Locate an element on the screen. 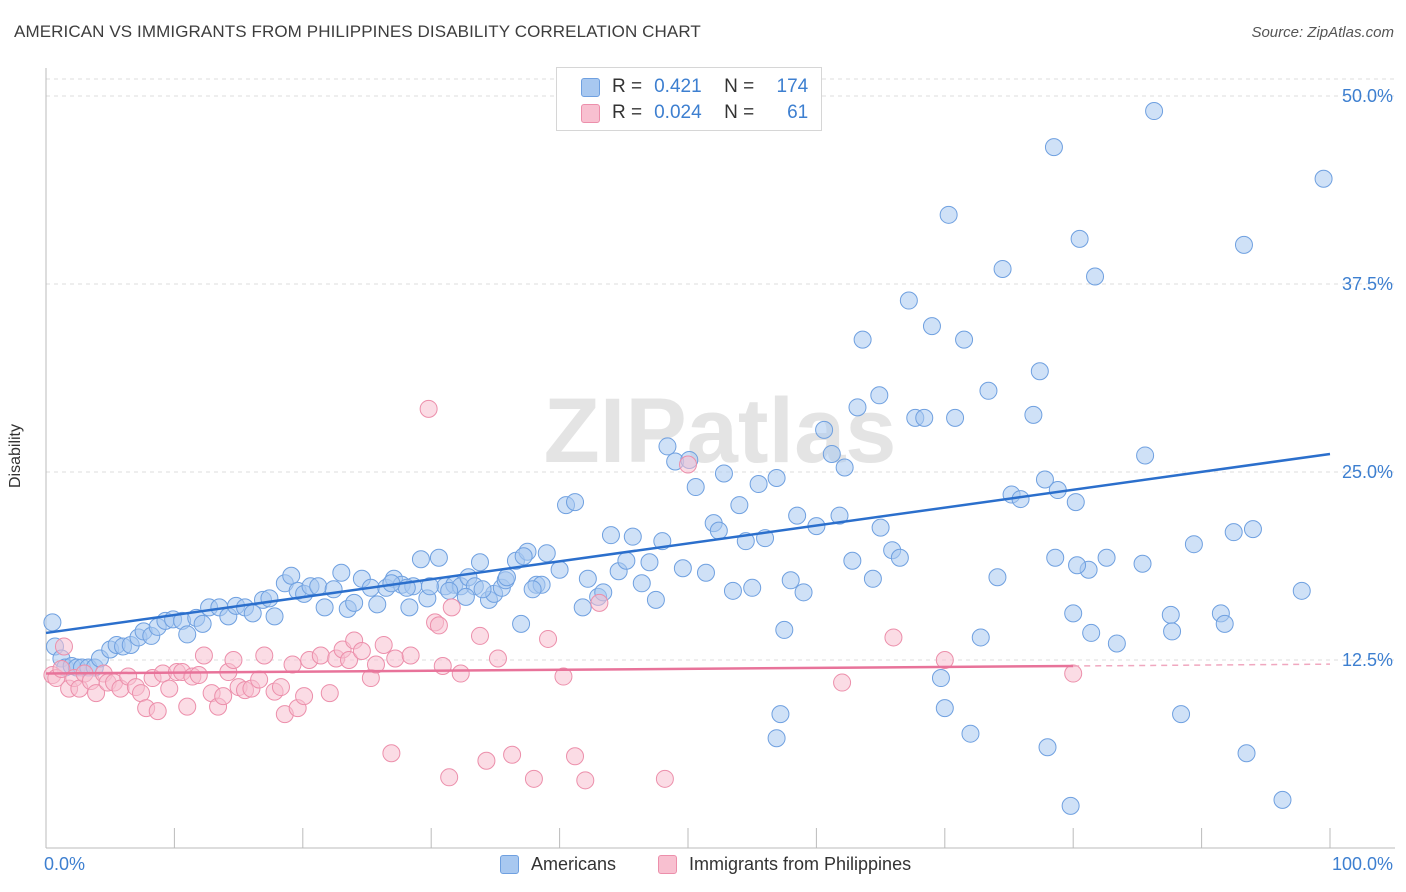  legend-r-value: 0.024 is located at coordinates (678, 112).